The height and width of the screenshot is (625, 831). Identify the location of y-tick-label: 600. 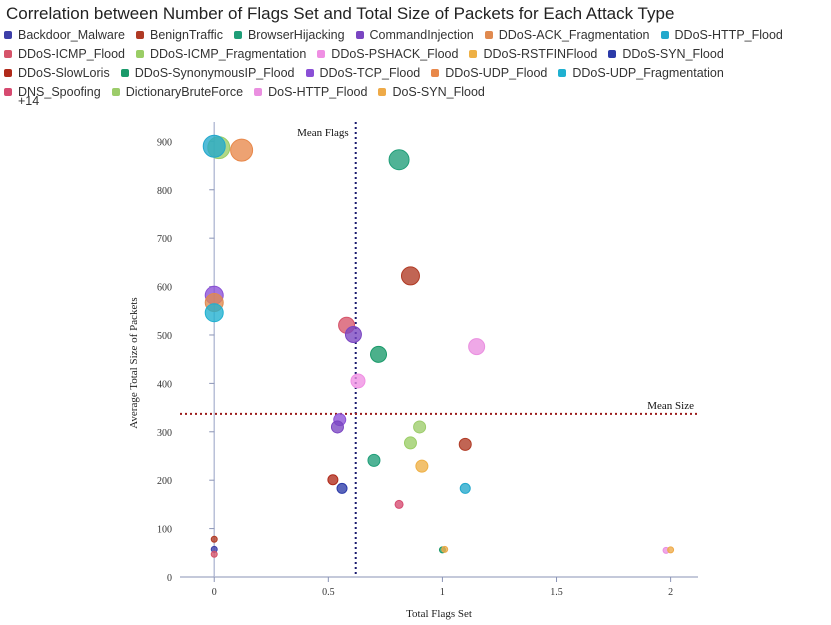
(164, 288).